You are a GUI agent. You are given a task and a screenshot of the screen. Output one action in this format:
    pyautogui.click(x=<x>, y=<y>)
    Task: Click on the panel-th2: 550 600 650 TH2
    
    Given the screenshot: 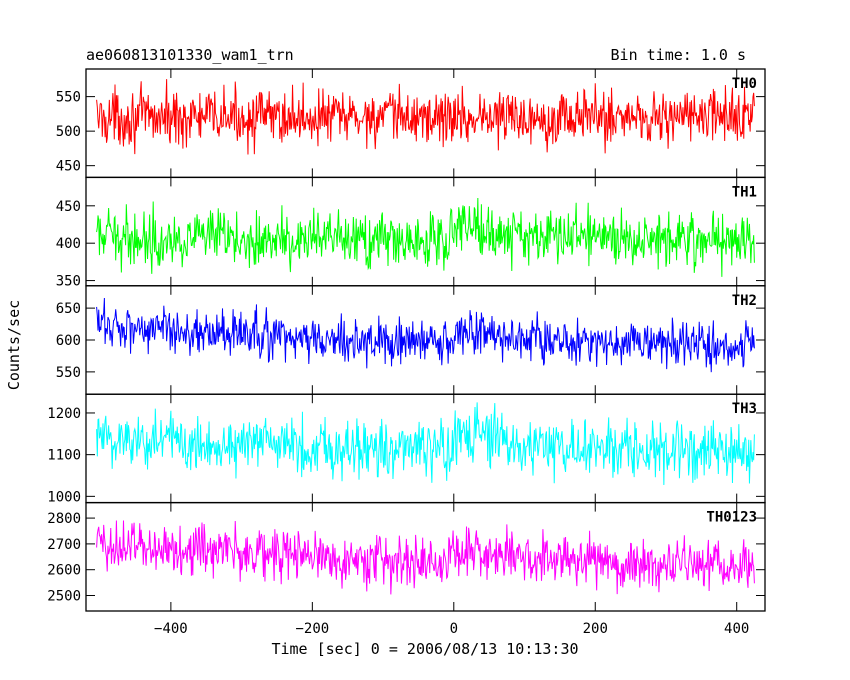 What is the action you would take?
    pyautogui.click(x=411, y=340)
    